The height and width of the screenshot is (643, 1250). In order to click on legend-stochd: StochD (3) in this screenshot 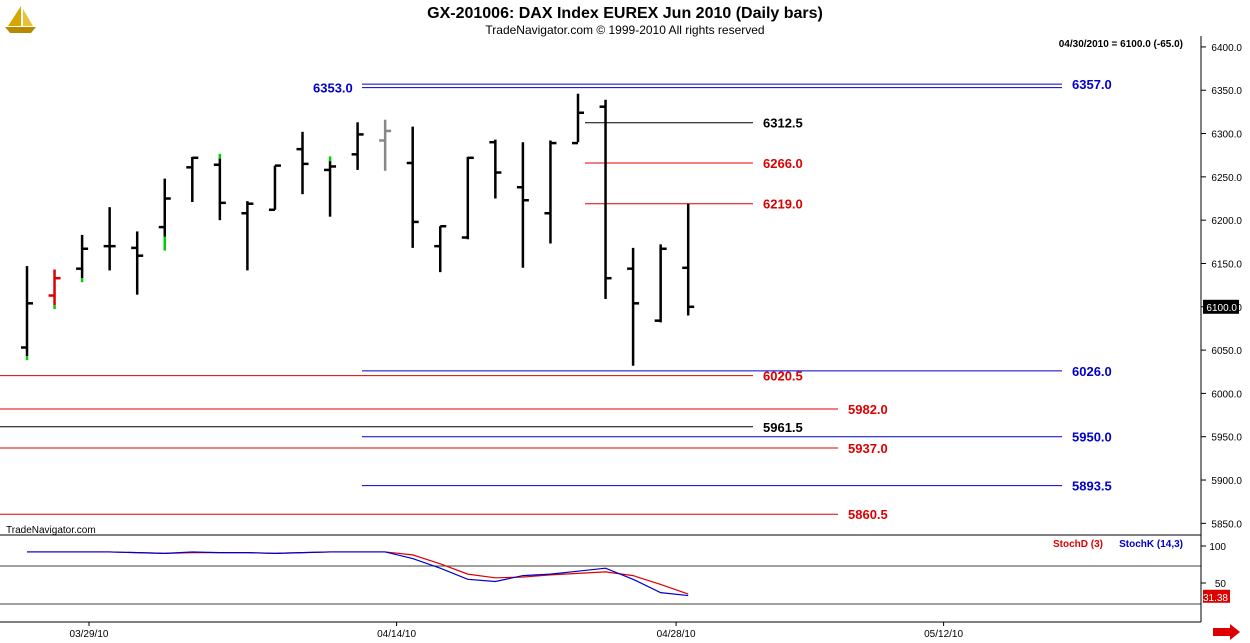, I will do `click(1078, 544)`.